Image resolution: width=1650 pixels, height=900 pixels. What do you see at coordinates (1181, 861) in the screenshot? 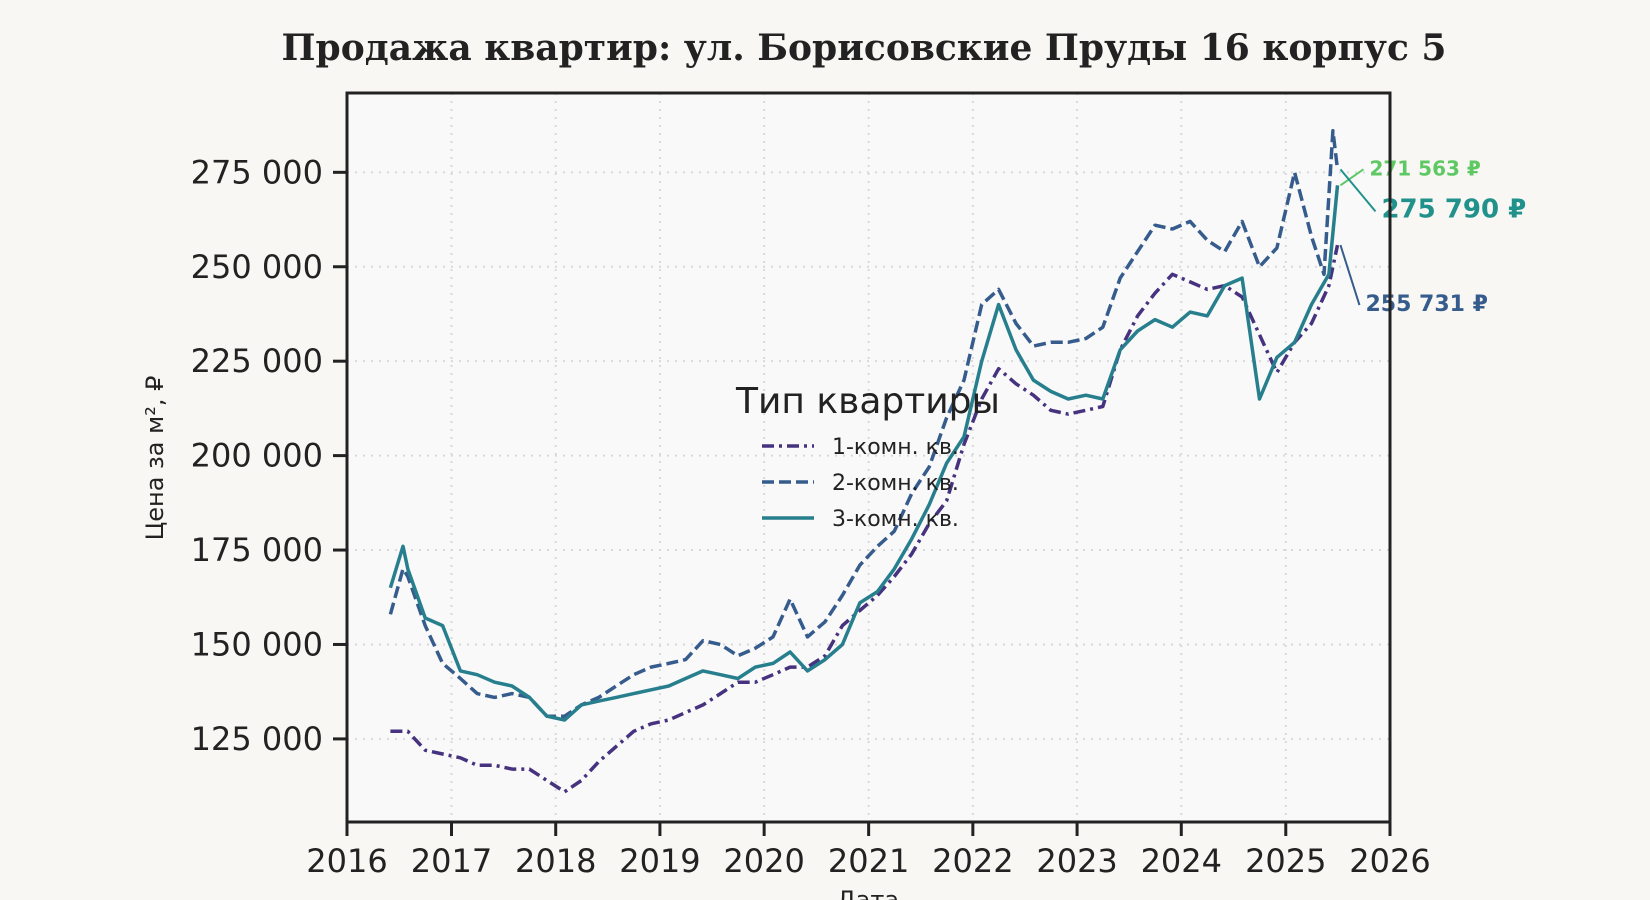
I see `x-tick-label: 2024` at bounding box center [1181, 861].